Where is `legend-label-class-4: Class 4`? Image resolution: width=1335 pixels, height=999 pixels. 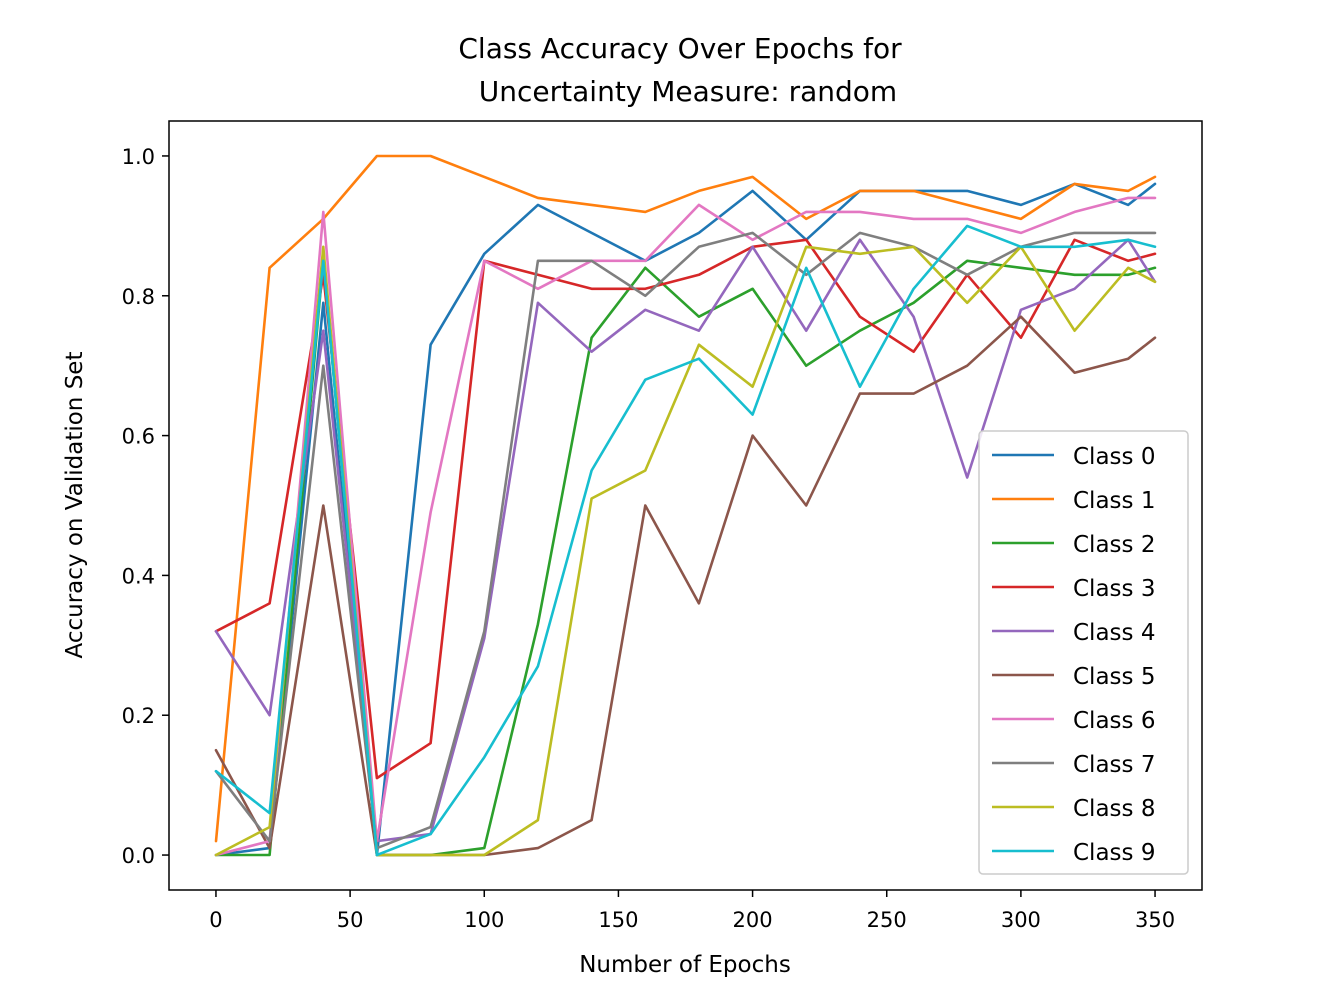 legend-label-class-4: Class 4 is located at coordinates (1114, 633).